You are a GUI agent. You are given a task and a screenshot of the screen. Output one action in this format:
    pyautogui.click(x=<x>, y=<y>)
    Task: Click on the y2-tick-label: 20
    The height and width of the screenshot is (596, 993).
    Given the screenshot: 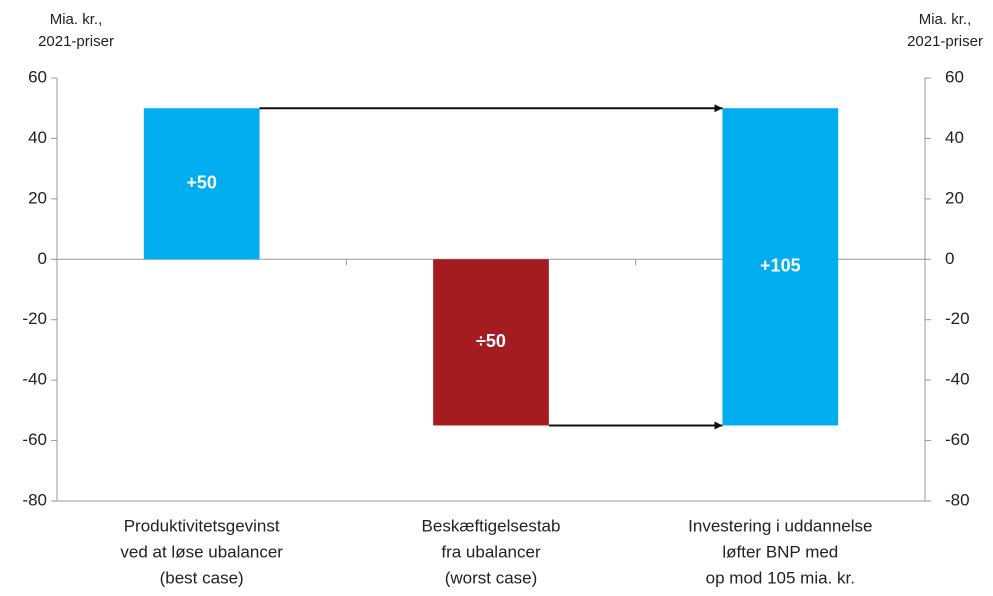 What is the action you would take?
    pyautogui.click(x=954, y=197)
    